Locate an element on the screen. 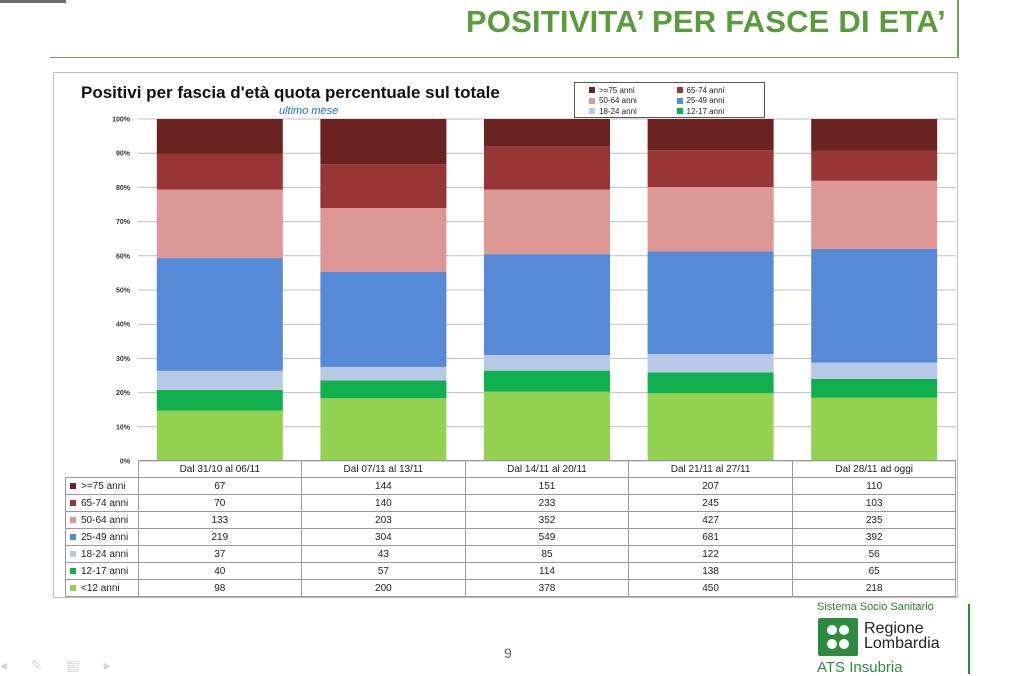 The width and height of the screenshot is (1024, 676). table-cell: 56 is located at coordinates (874, 554).